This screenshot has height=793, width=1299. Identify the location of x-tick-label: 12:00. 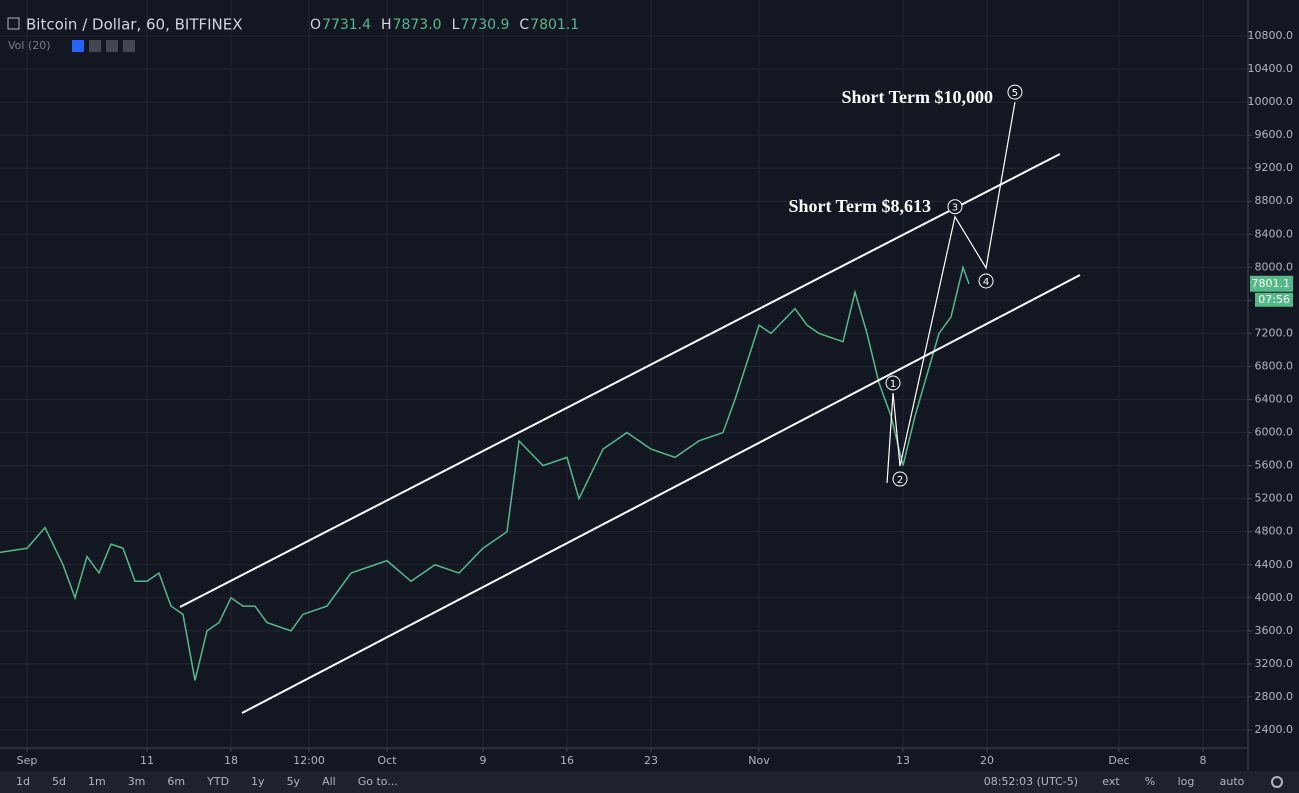
(309, 760).